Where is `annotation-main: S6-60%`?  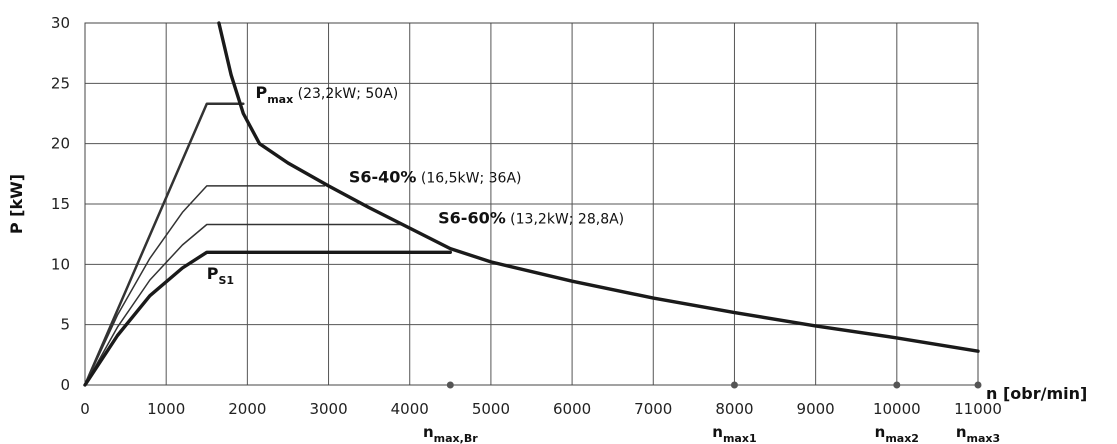 annotation-main: S6-60% is located at coordinates (472, 217).